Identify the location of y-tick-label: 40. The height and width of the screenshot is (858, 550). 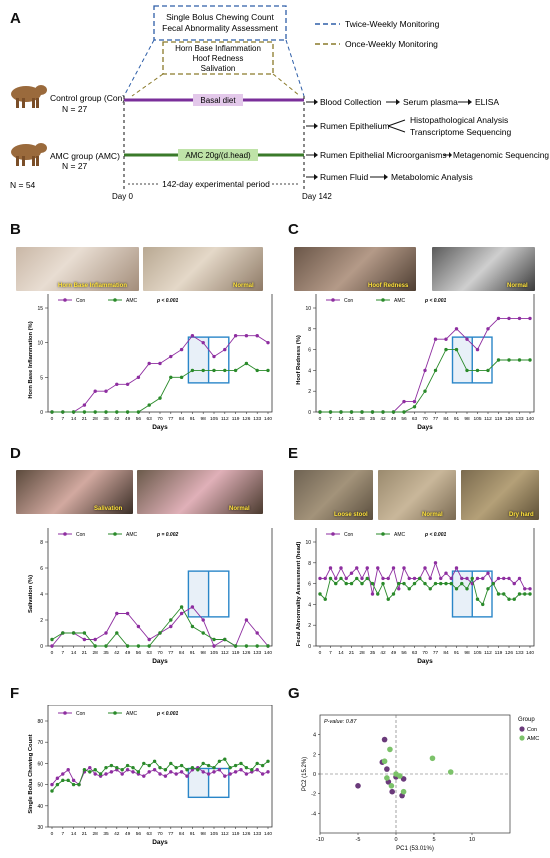
(40, 807).